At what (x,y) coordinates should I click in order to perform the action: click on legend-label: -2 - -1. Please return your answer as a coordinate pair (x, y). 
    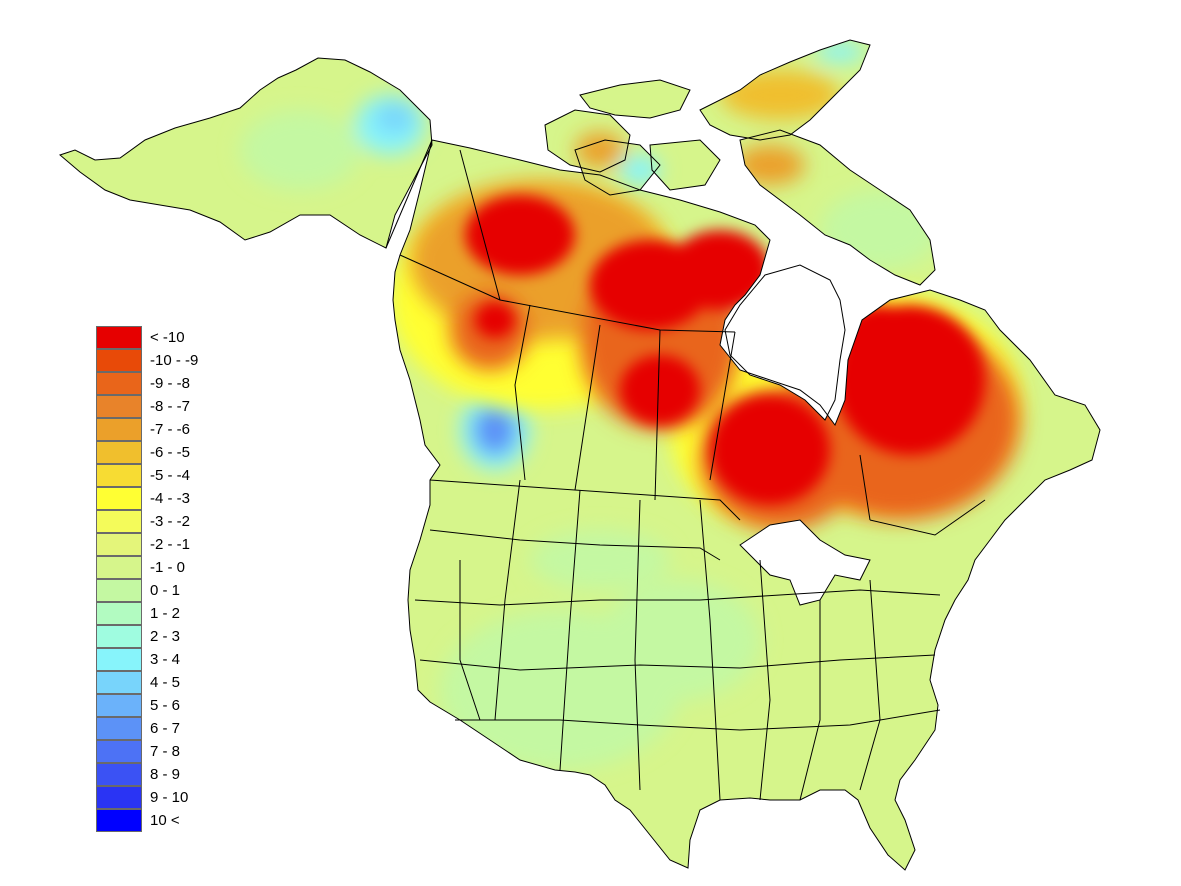
    Looking at the image, I should click on (170, 544).